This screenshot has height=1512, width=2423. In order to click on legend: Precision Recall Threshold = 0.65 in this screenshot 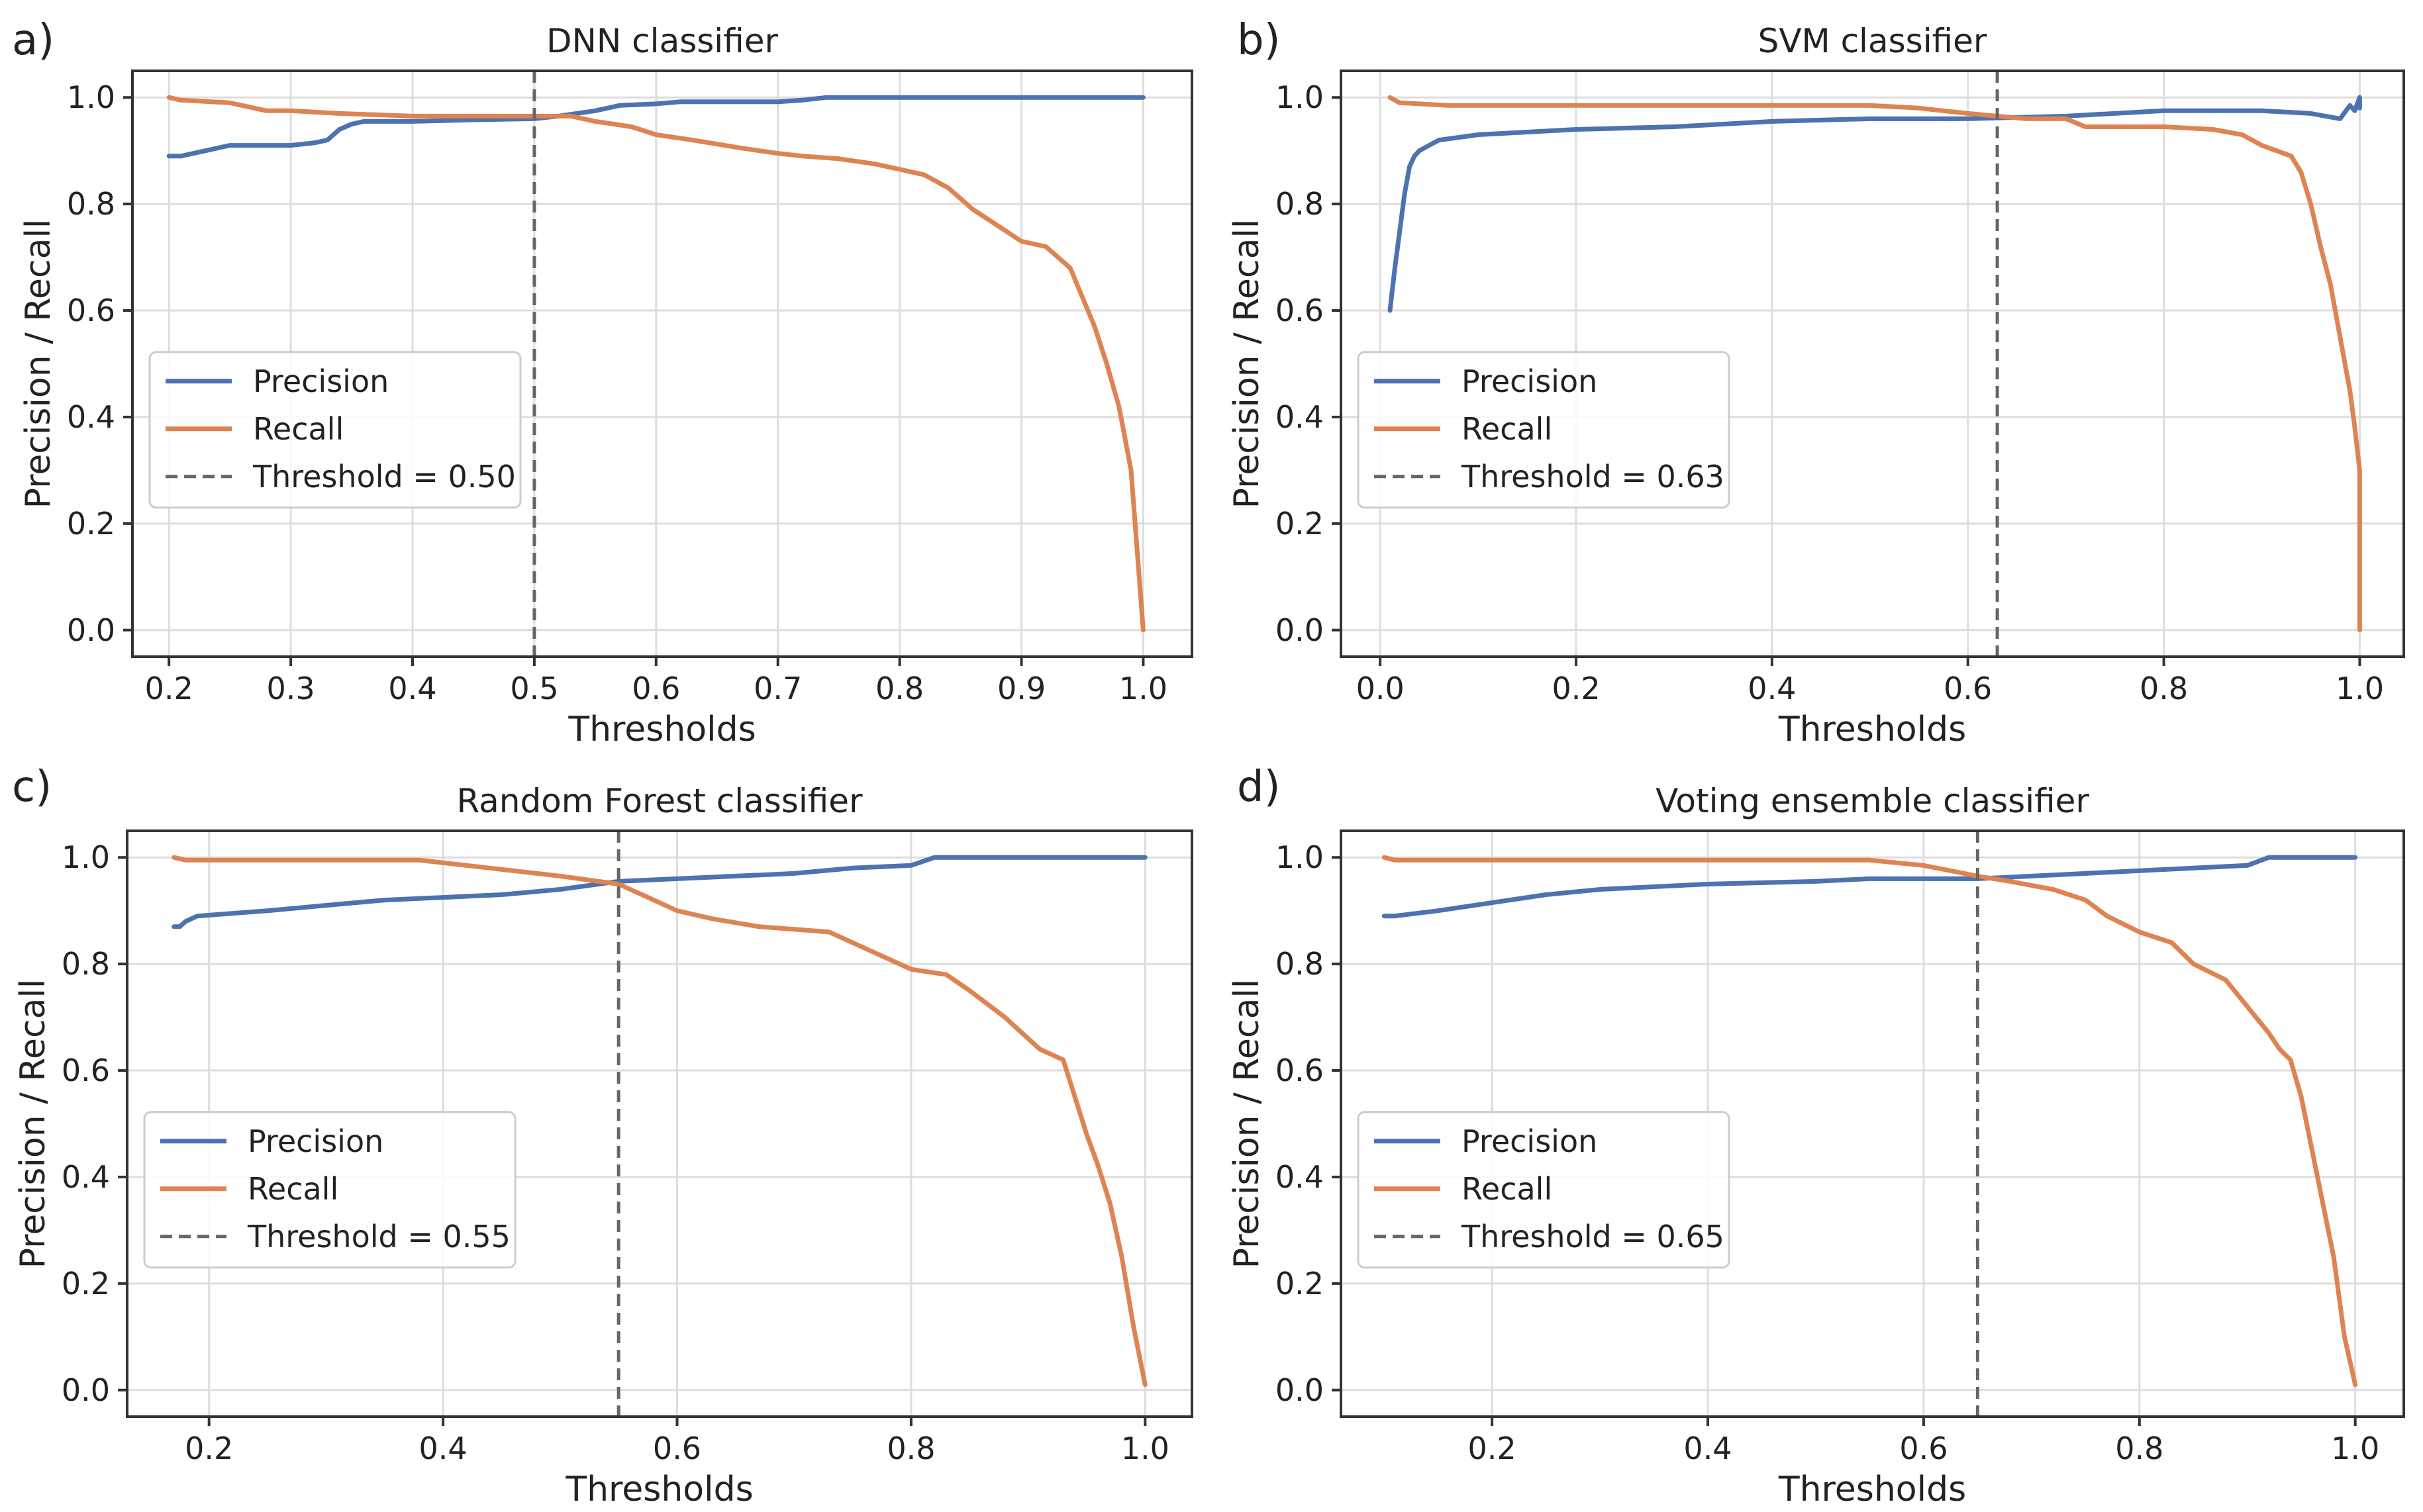, I will do `click(1544, 1190)`.